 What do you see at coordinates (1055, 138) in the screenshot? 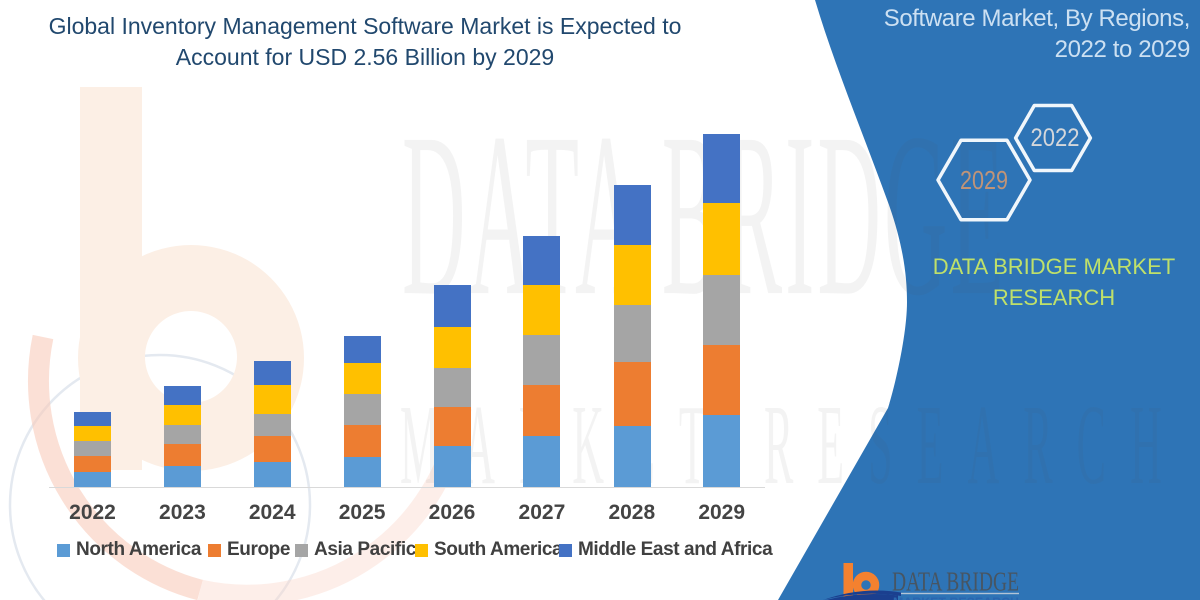
I see `svg-text: 2022` at bounding box center [1055, 138].